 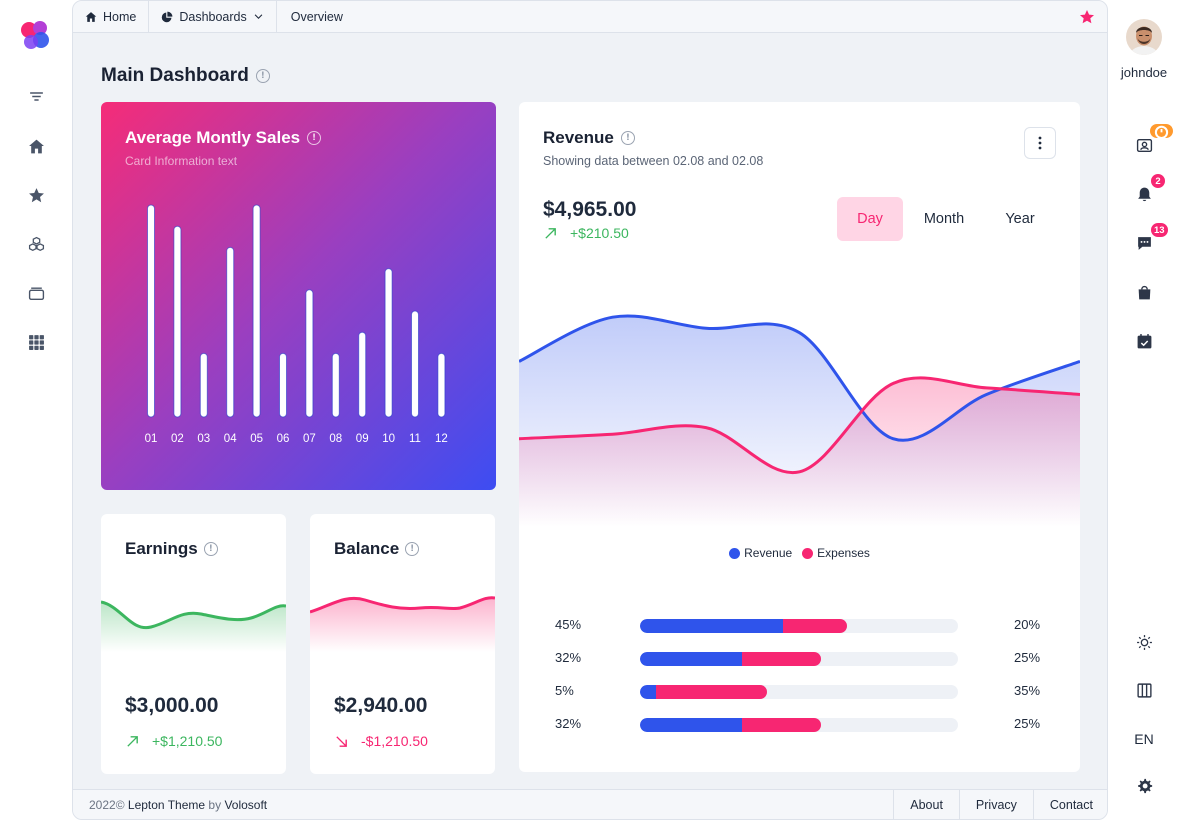 What do you see at coordinates (1069, 804) in the screenshot?
I see `footer-link-contact: Contact` at bounding box center [1069, 804].